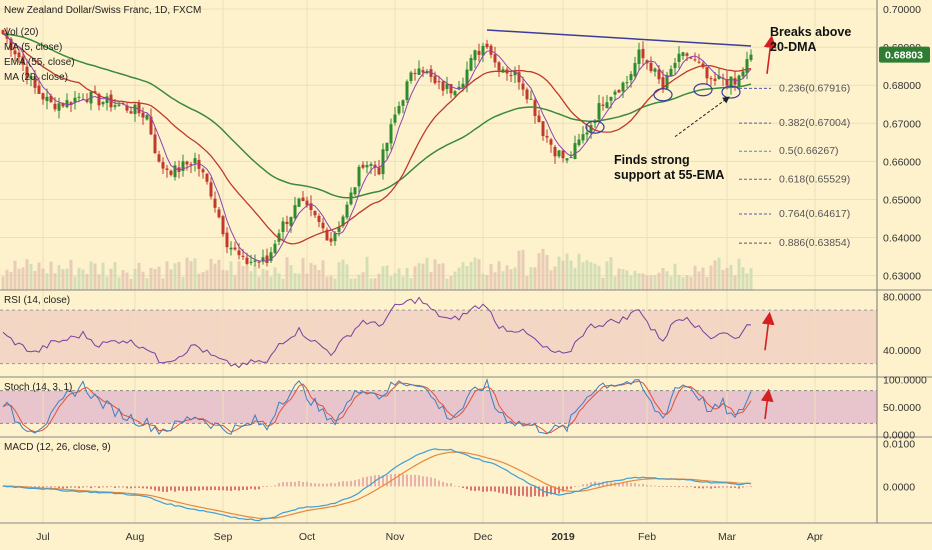 The width and height of the screenshot is (932, 550). Describe the element at coordinates (669, 175) in the screenshot. I see `annotation-support-line2: support at 55-EMA` at that location.